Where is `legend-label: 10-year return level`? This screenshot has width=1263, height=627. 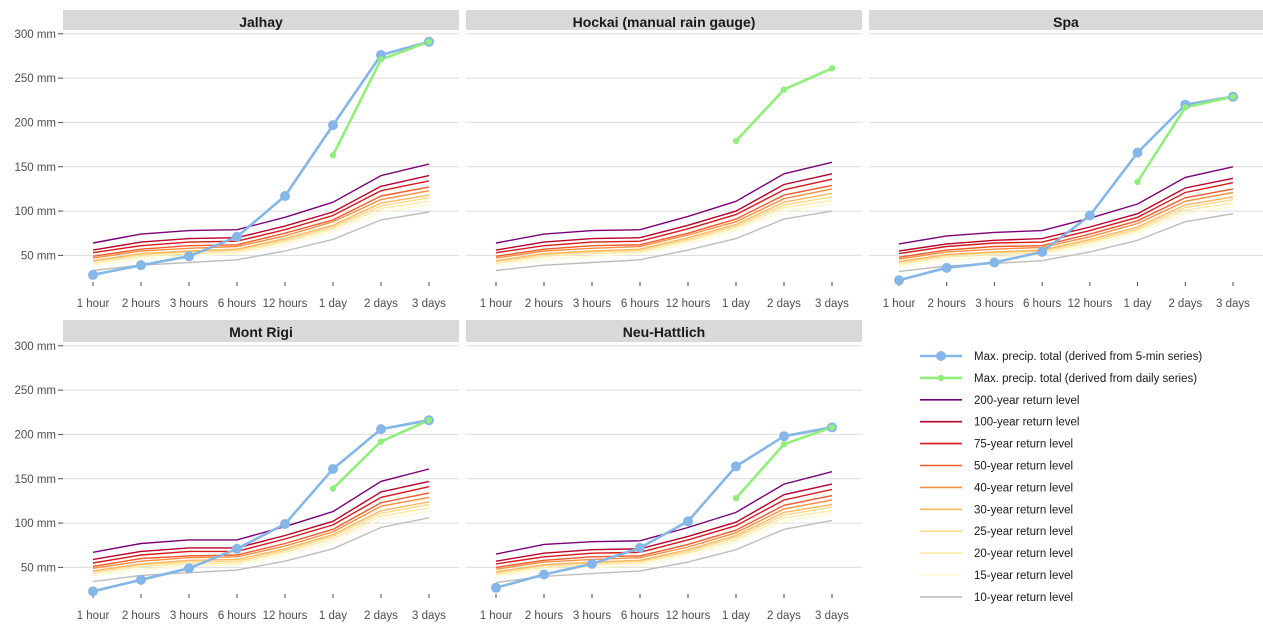
legend-label: 10-year return level is located at coordinates (1023, 598).